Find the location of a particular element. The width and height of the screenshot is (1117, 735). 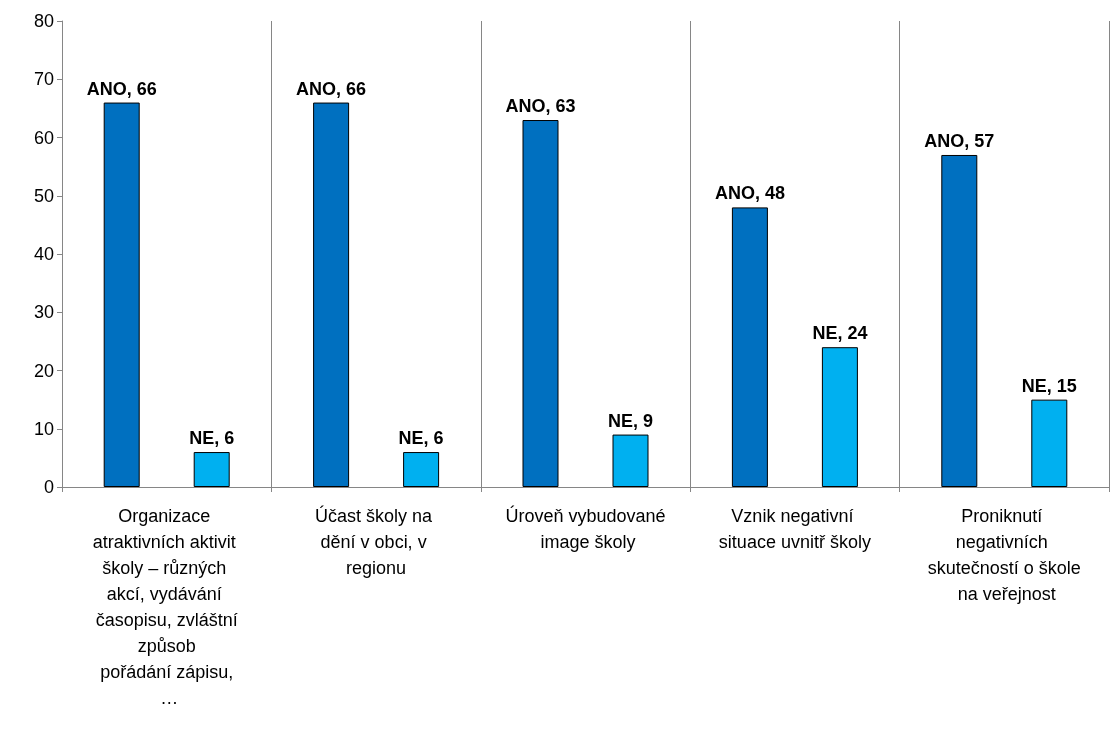

data-label: NE, 15 is located at coordinates (1049, 385).